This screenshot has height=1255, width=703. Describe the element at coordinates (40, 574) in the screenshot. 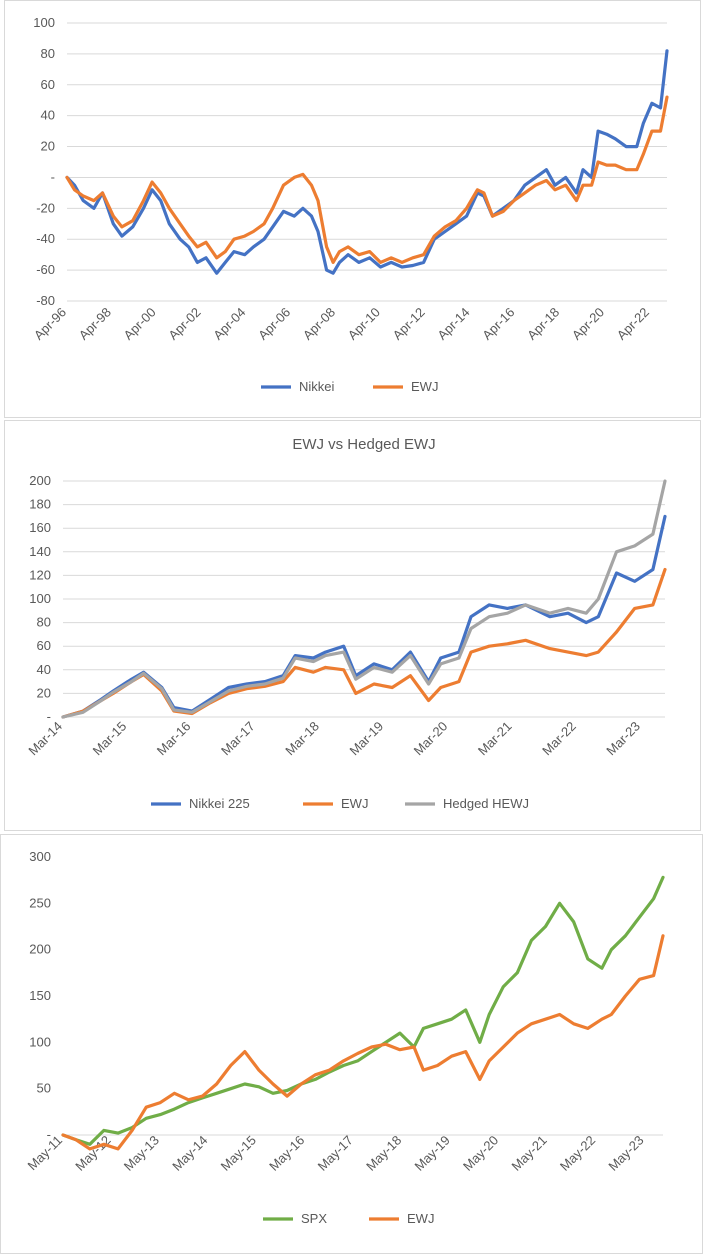

I see `y-tick-label: 120` at that location.